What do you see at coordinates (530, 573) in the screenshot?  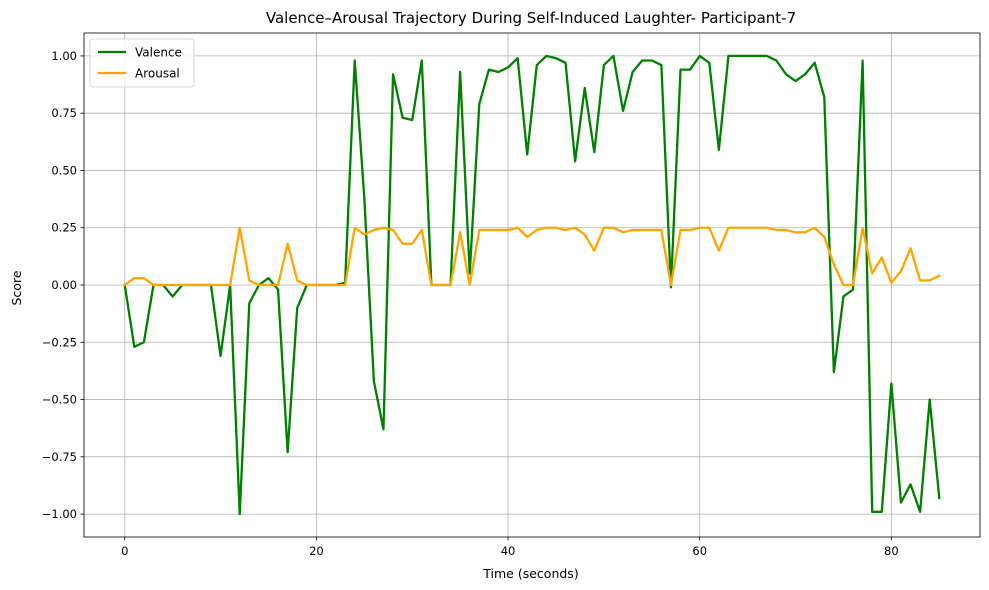 I see `x-axis-label: Time (seconds)` at bounding box center [530, 573].